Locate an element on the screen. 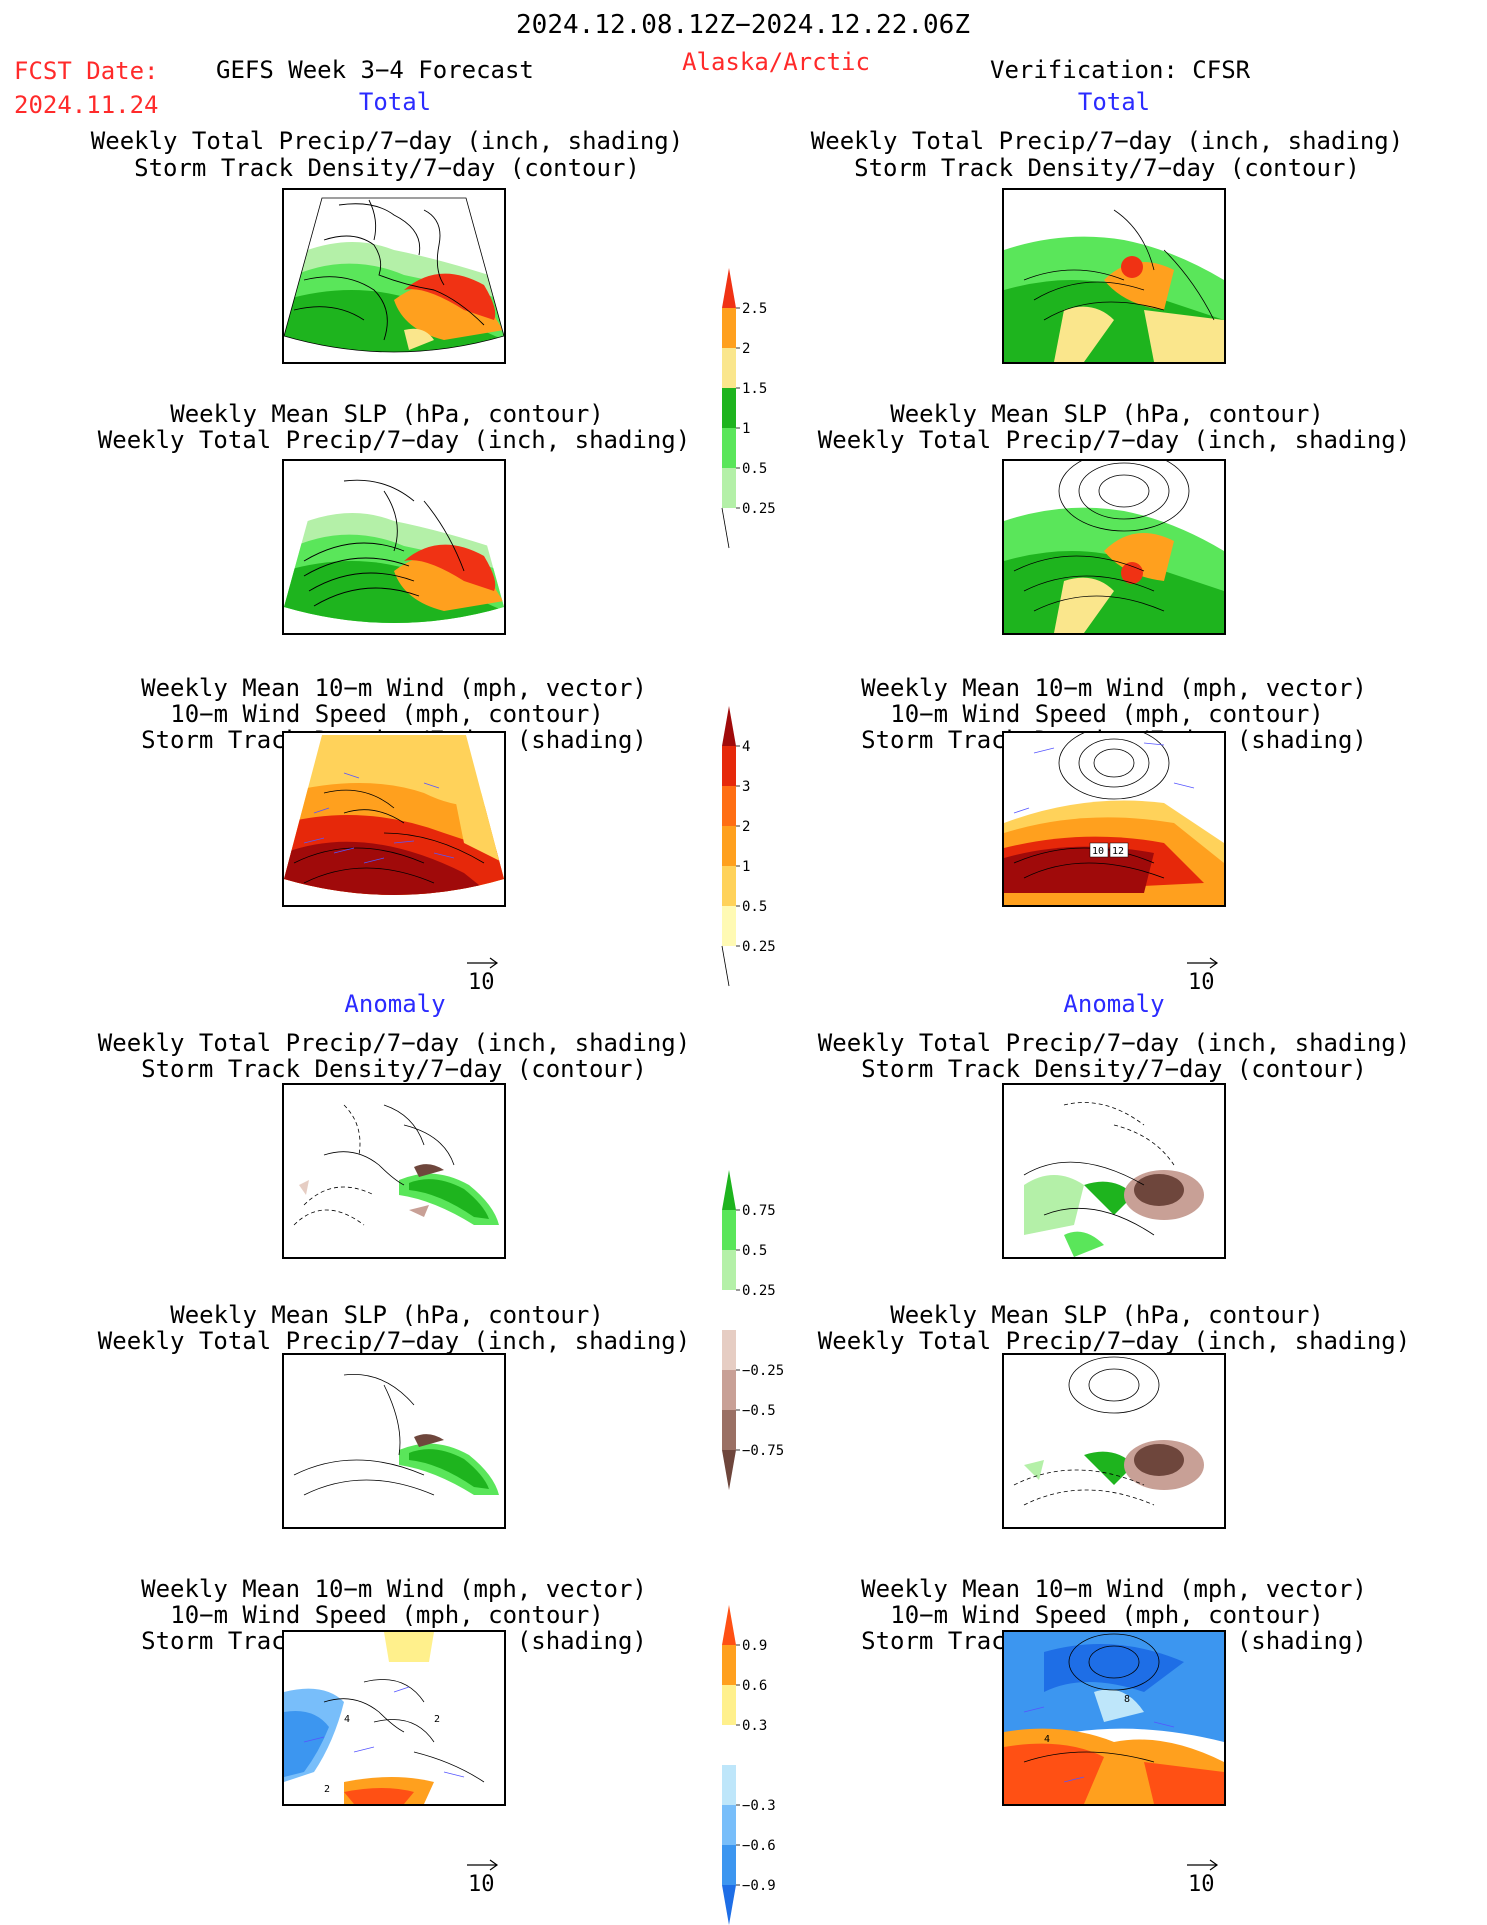 The image size is (1487, 1925). map-label-a: 4 is located at coordinates (347, 1719).